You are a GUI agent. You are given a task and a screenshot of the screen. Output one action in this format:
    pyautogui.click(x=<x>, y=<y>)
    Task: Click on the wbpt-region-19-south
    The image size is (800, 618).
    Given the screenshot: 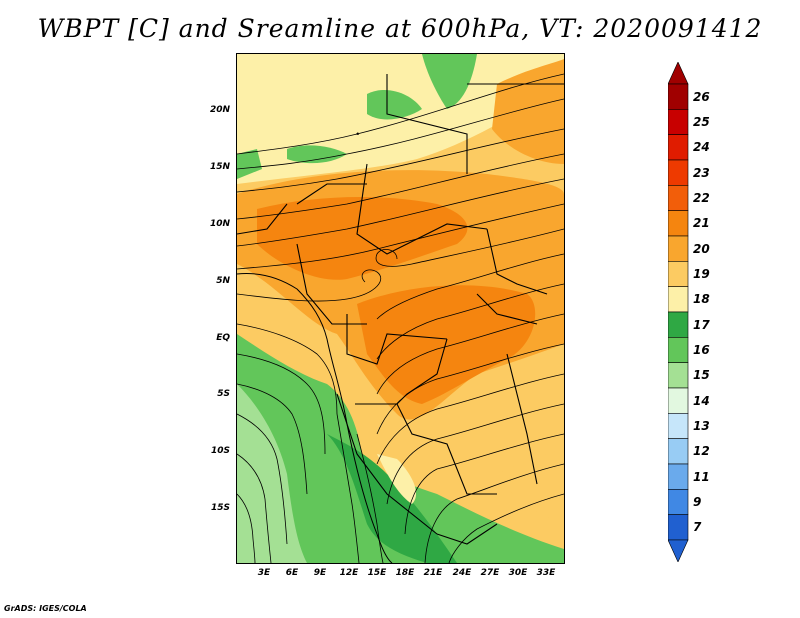 What is the action you would take?
    pyautogui.click(x=397, y=479)
    